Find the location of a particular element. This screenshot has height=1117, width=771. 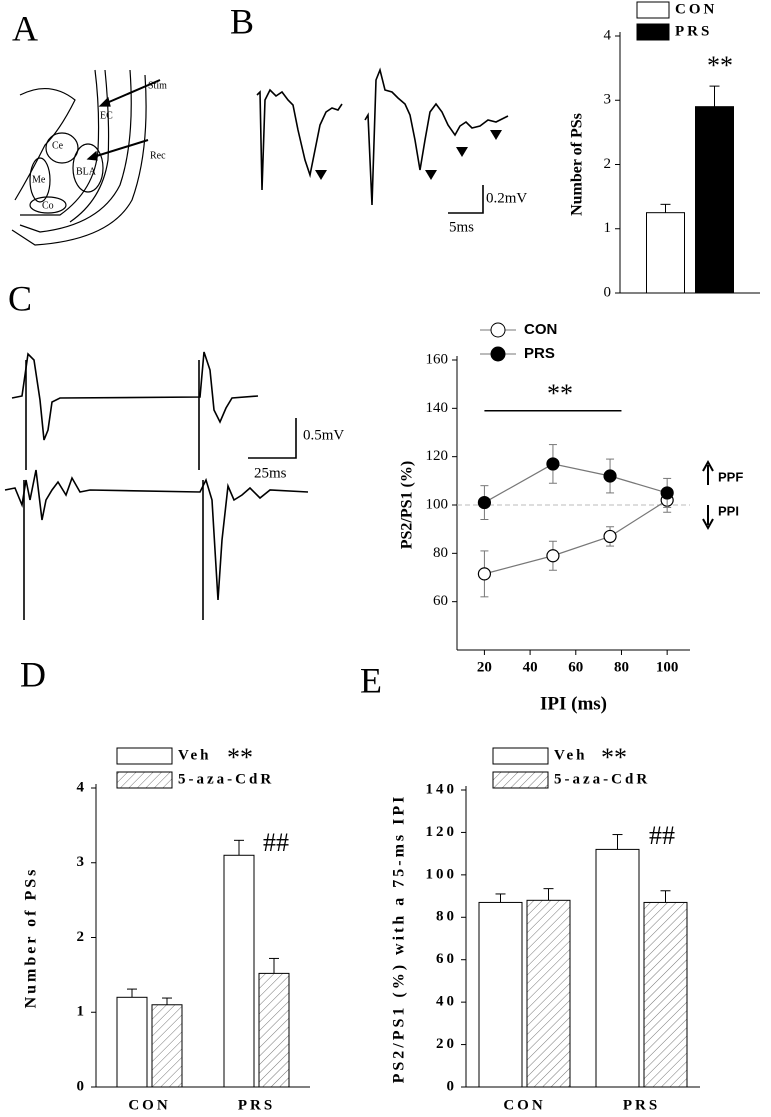

y-axis-label: PS2/PS1 (%) is located at coordinates (407, 505).